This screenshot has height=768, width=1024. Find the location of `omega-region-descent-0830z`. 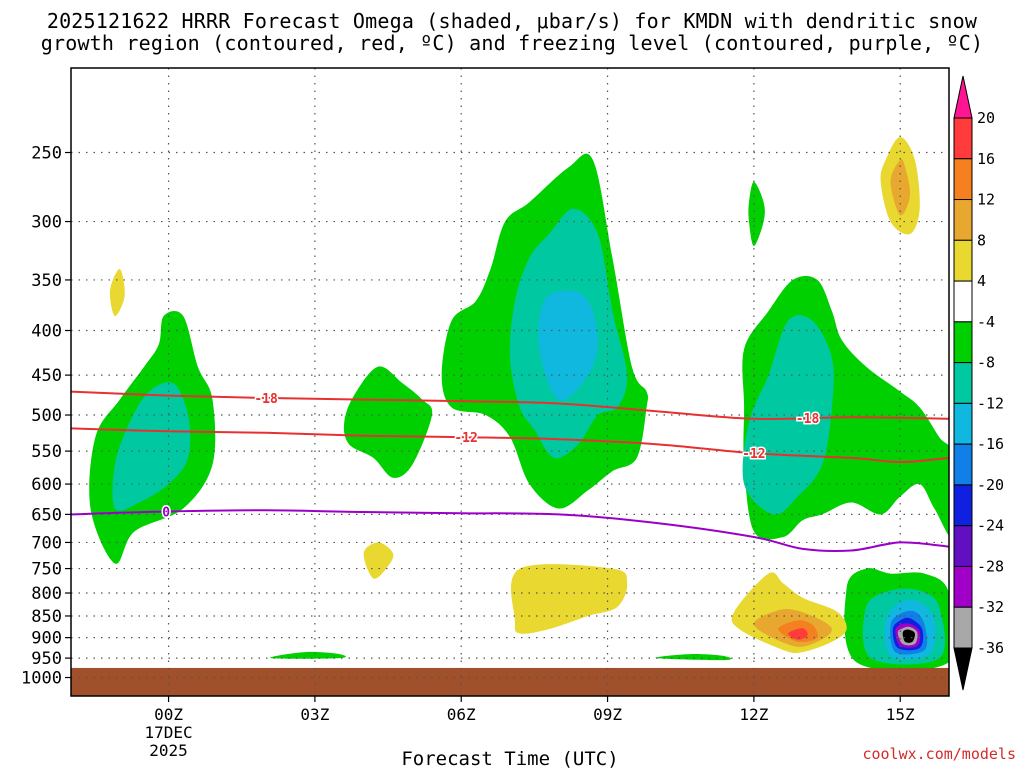

omega-region-descent-0830z is located at coordinates (569, 599).